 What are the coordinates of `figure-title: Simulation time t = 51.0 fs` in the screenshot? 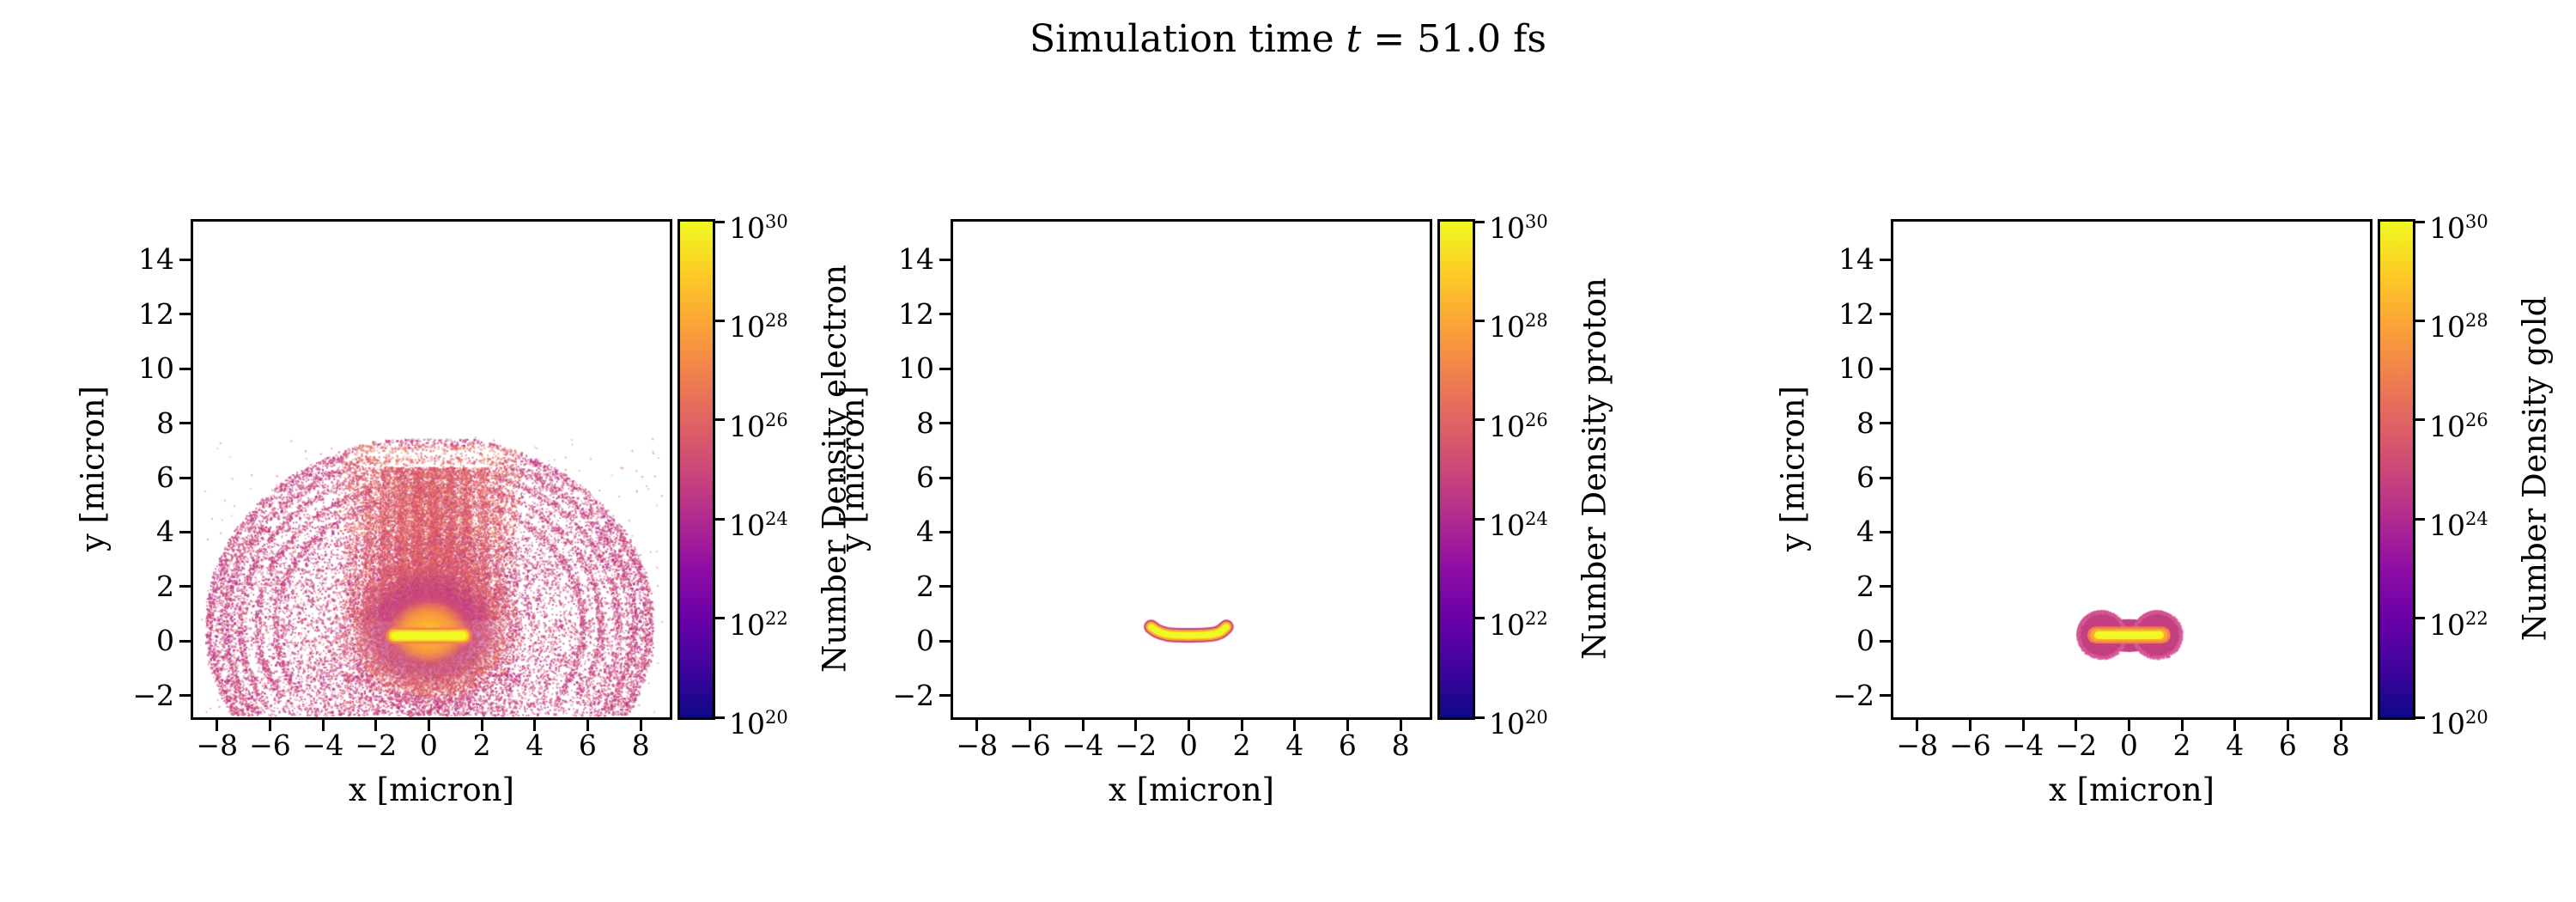 It's located at (1288, 39).